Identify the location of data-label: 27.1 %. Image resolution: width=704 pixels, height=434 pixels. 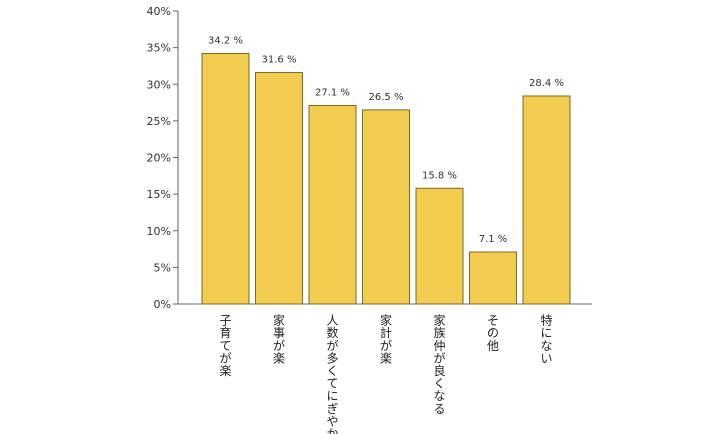
(332, 92).